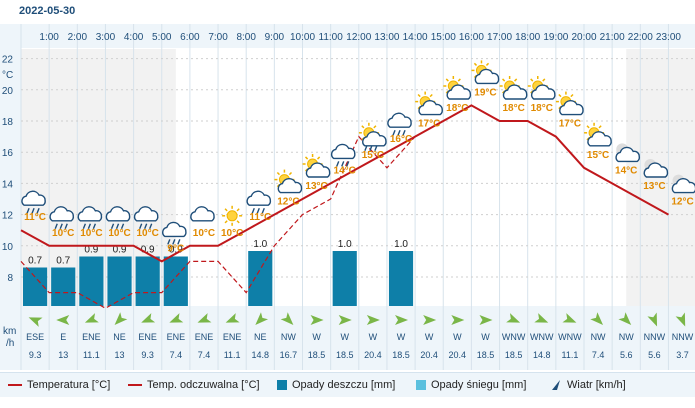 The height and width of the screenshot is (408, 695). I want to click on temperature-label: 14°C, so click(345, 170).